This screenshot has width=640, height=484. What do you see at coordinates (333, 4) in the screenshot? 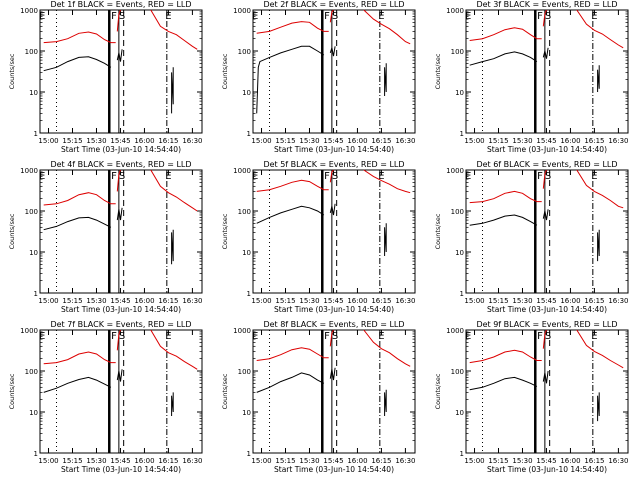
I see `chart-title: Det 2f BLACK = Events, RED = LLD` at bounding box center [333, 4].